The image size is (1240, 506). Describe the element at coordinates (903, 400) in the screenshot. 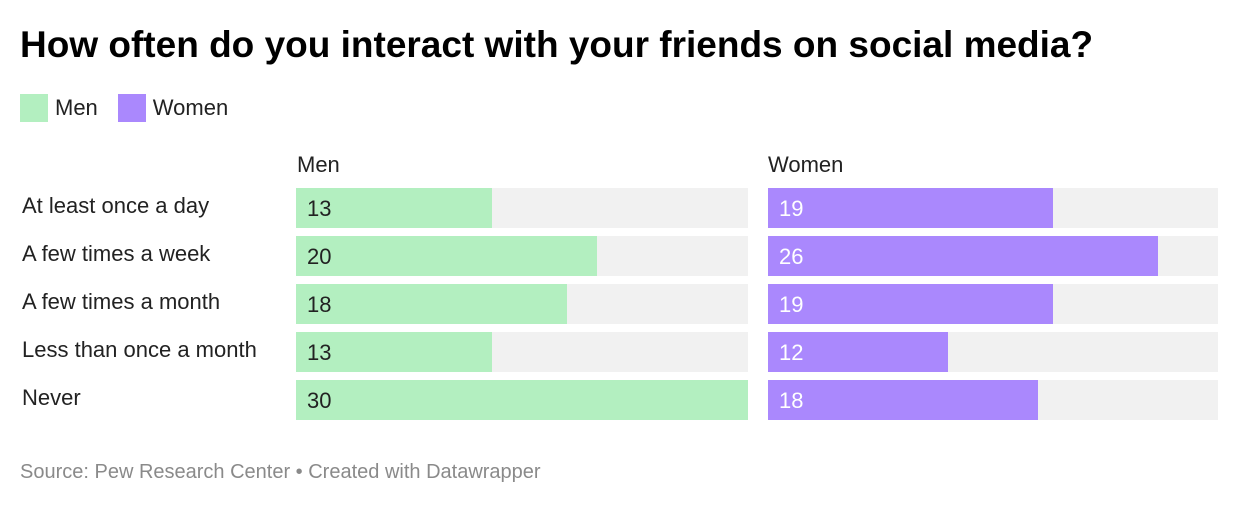

I see `bar-women: 18` at that location.